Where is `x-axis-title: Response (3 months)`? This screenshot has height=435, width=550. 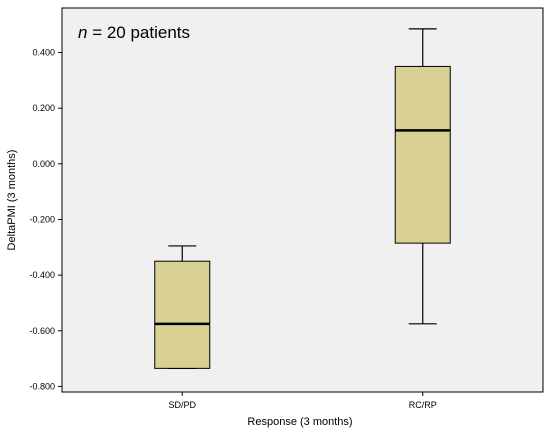
x-axis-title: Response (3 months) is located at coordinates (299, 422).